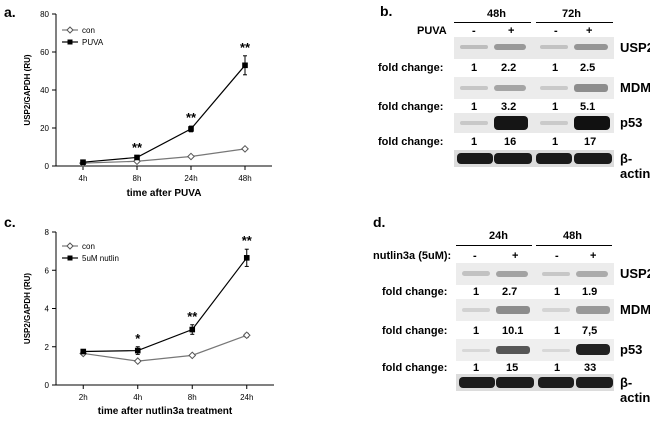  What do you see at coordinates (512, 368) in the screenshot?
I see `fold-value: 15` at bounding box center [512, 368].